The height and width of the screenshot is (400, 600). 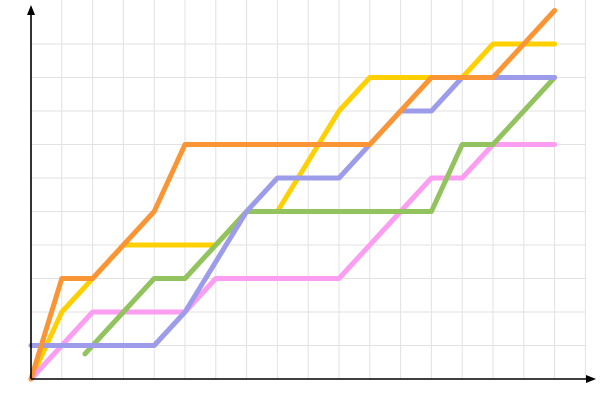 I want to click on x-axis-arrow-icon, so click(x=591, y=379).